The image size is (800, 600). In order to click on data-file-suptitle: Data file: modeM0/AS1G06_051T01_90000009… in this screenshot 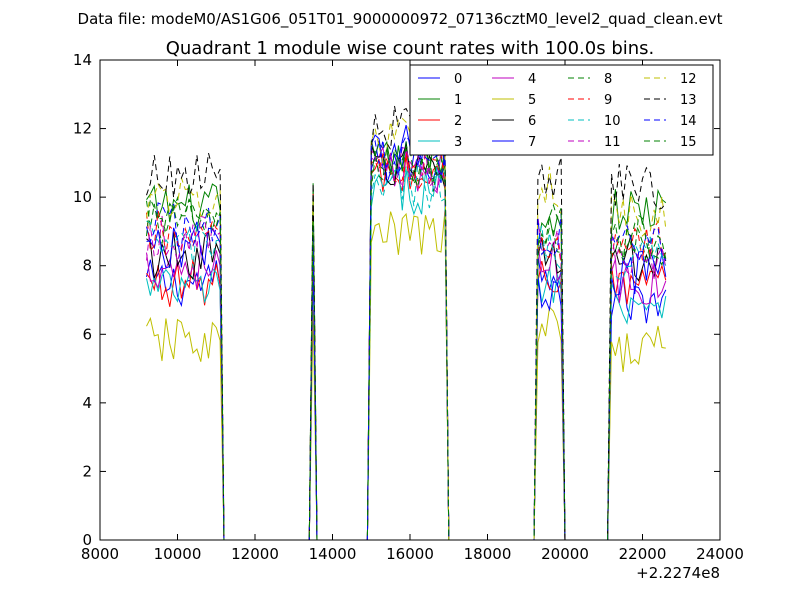, I will do `click(400, 19)`.